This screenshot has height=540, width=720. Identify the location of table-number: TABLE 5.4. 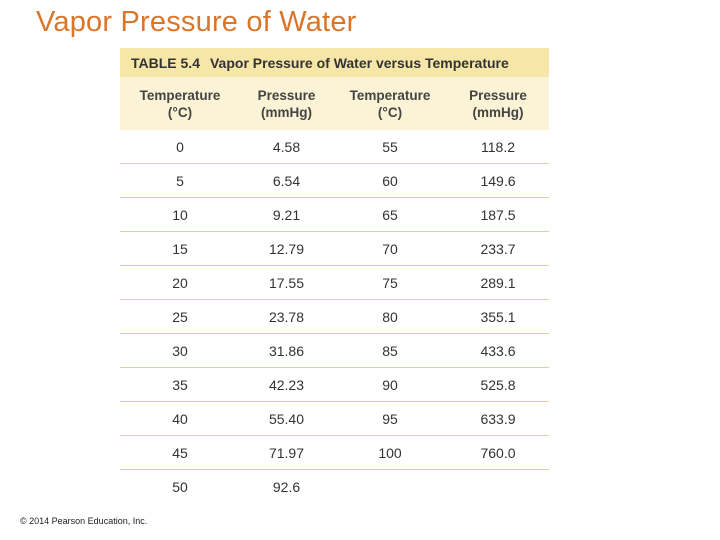
(165, 62).